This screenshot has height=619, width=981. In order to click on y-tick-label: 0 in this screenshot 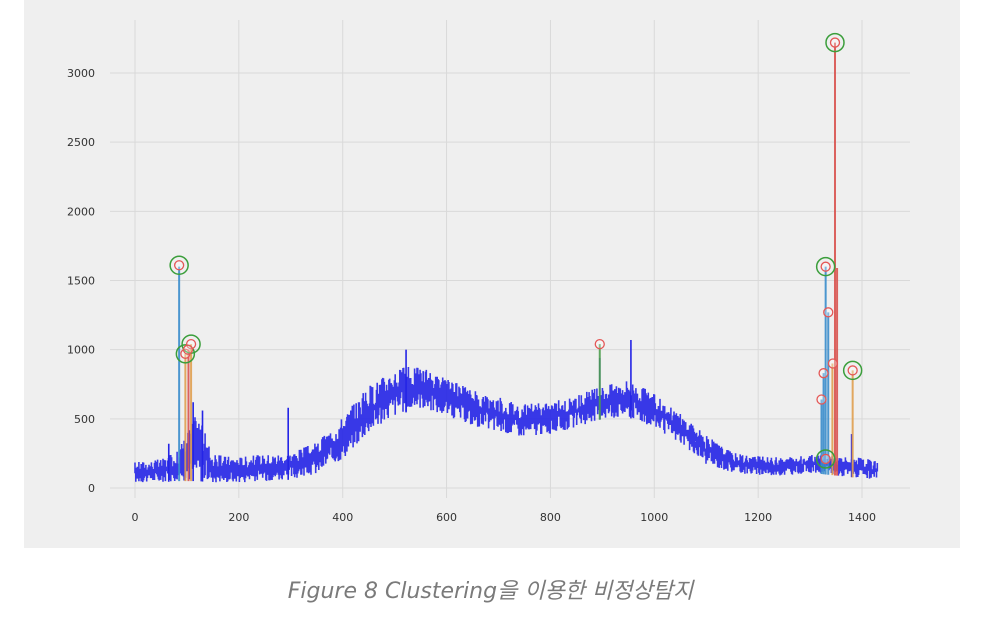, I will do `click(91, 488)`.